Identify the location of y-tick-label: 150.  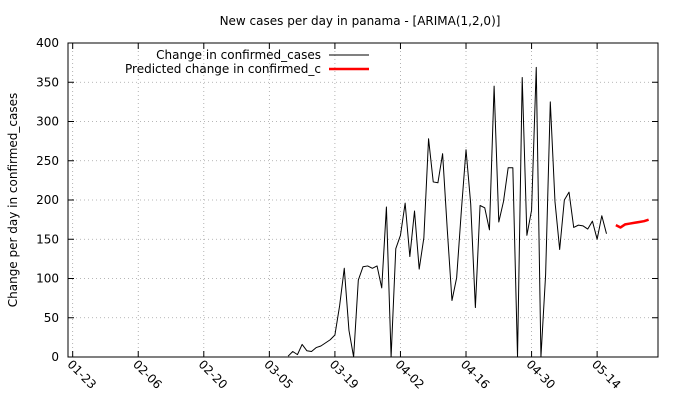
(47, 239).